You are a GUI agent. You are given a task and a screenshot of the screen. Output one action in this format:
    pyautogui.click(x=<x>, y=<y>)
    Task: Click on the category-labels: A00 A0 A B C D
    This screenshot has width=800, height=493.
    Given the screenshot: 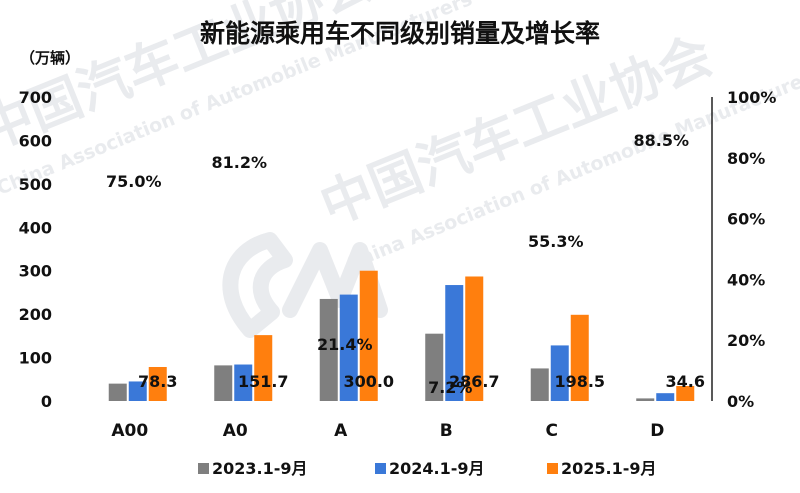 What is the action you would take?
    pyautogui.click(x=387, y=431)
    